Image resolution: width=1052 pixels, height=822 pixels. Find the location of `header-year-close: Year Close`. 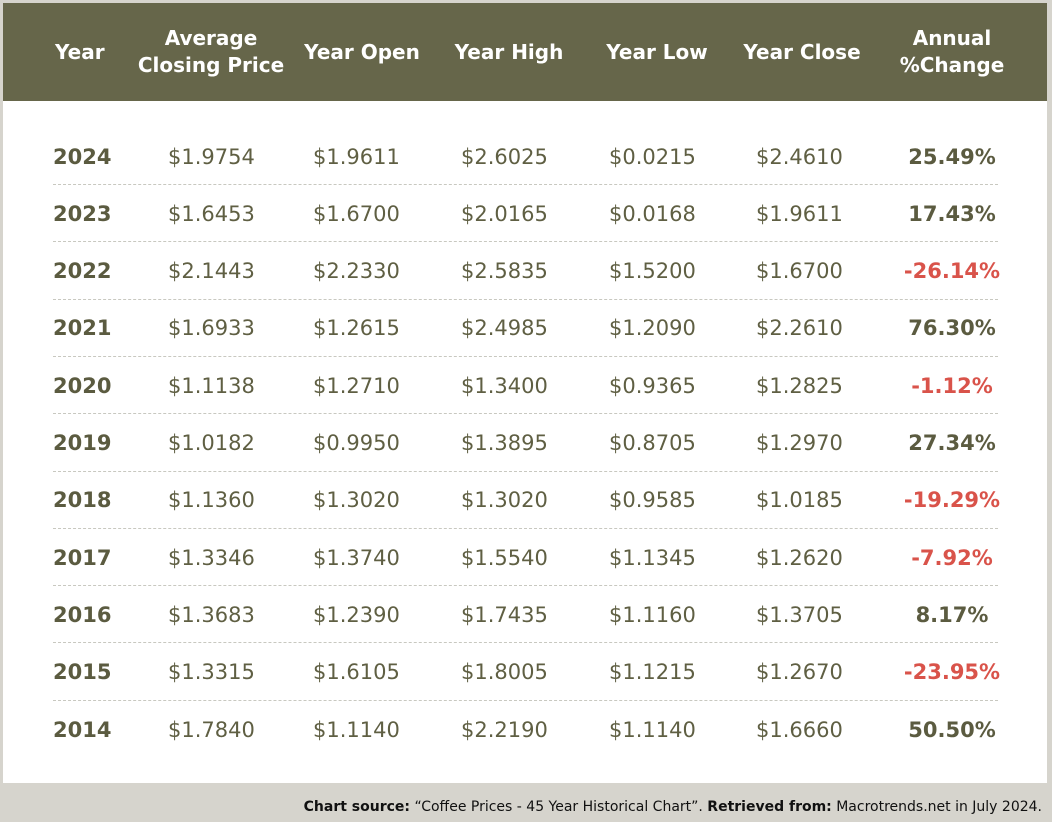

header-year-close: Year Close is located at coordinates (802, 51).